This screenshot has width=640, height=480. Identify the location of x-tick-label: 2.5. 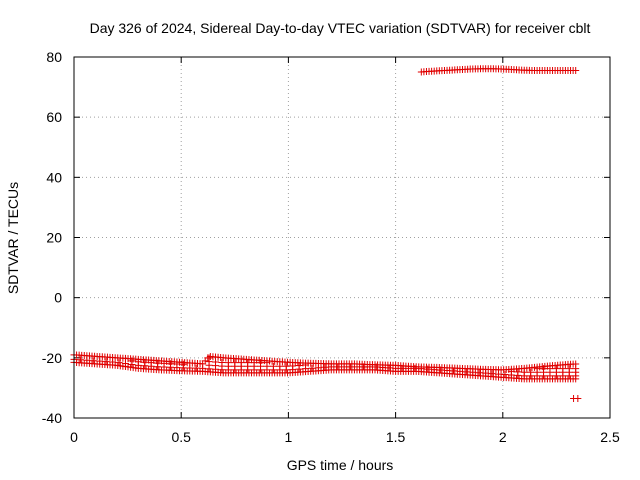
(610, 437).